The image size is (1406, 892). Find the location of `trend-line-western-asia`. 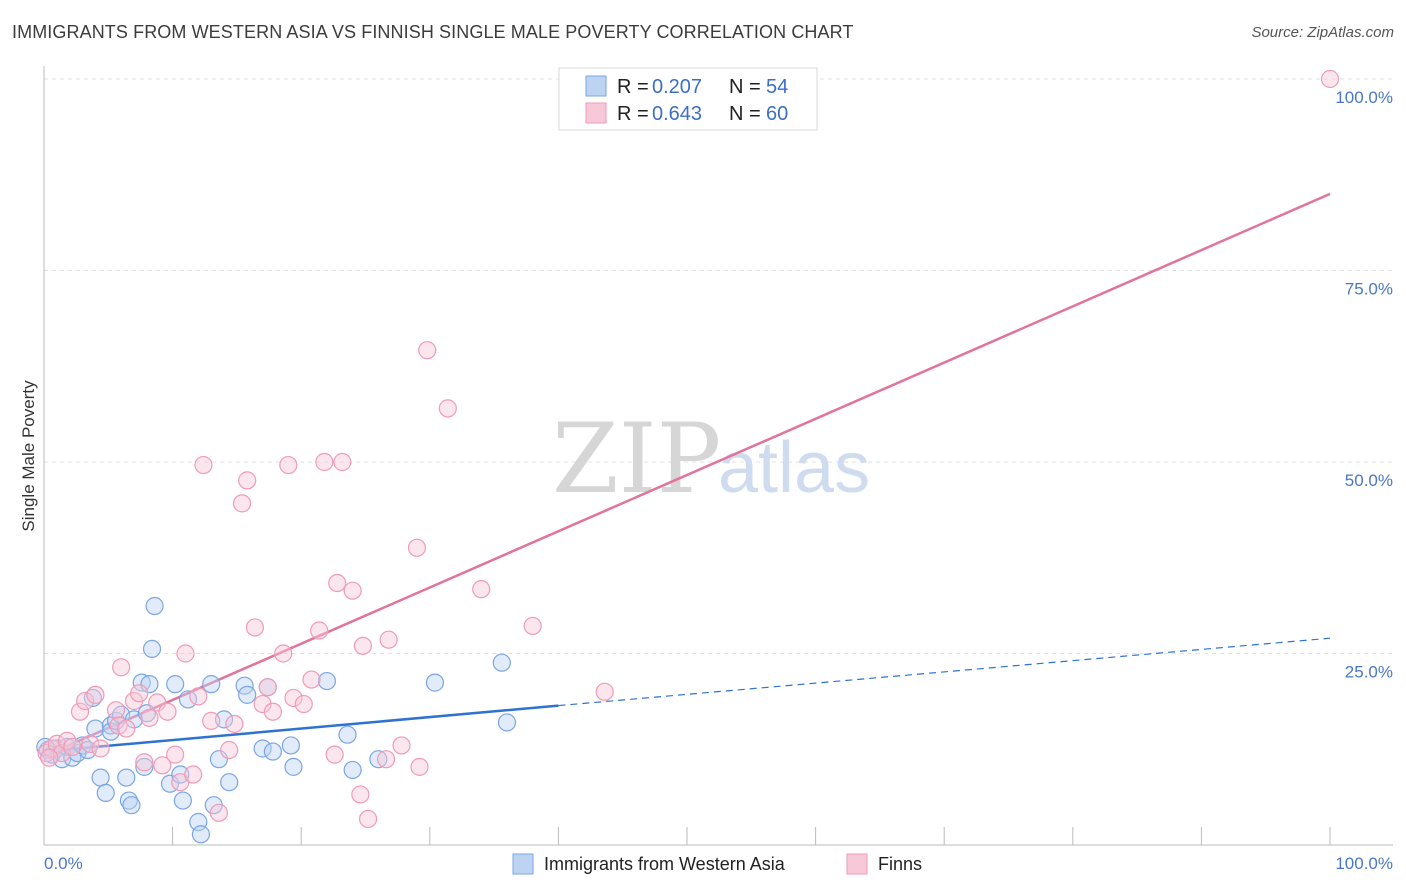

trend-line-western-asia is located at coordinates (301, 728).